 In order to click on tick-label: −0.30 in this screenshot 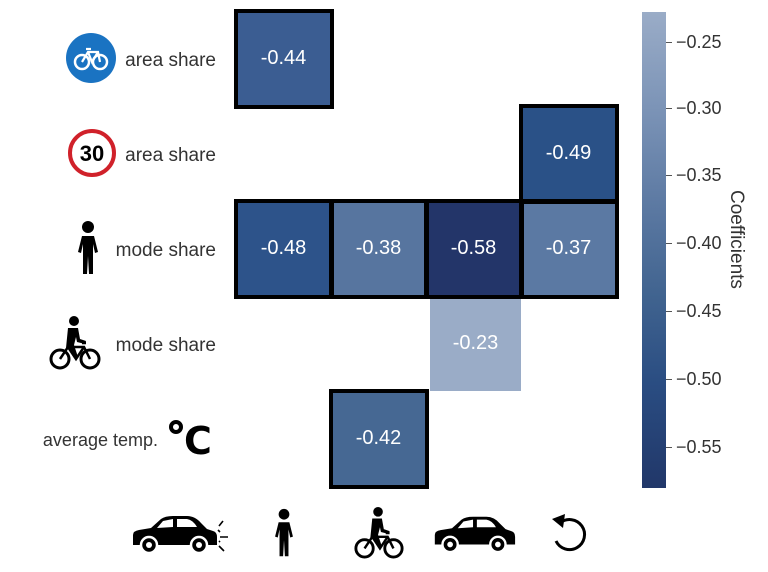, I will do `click(699, 107)`.